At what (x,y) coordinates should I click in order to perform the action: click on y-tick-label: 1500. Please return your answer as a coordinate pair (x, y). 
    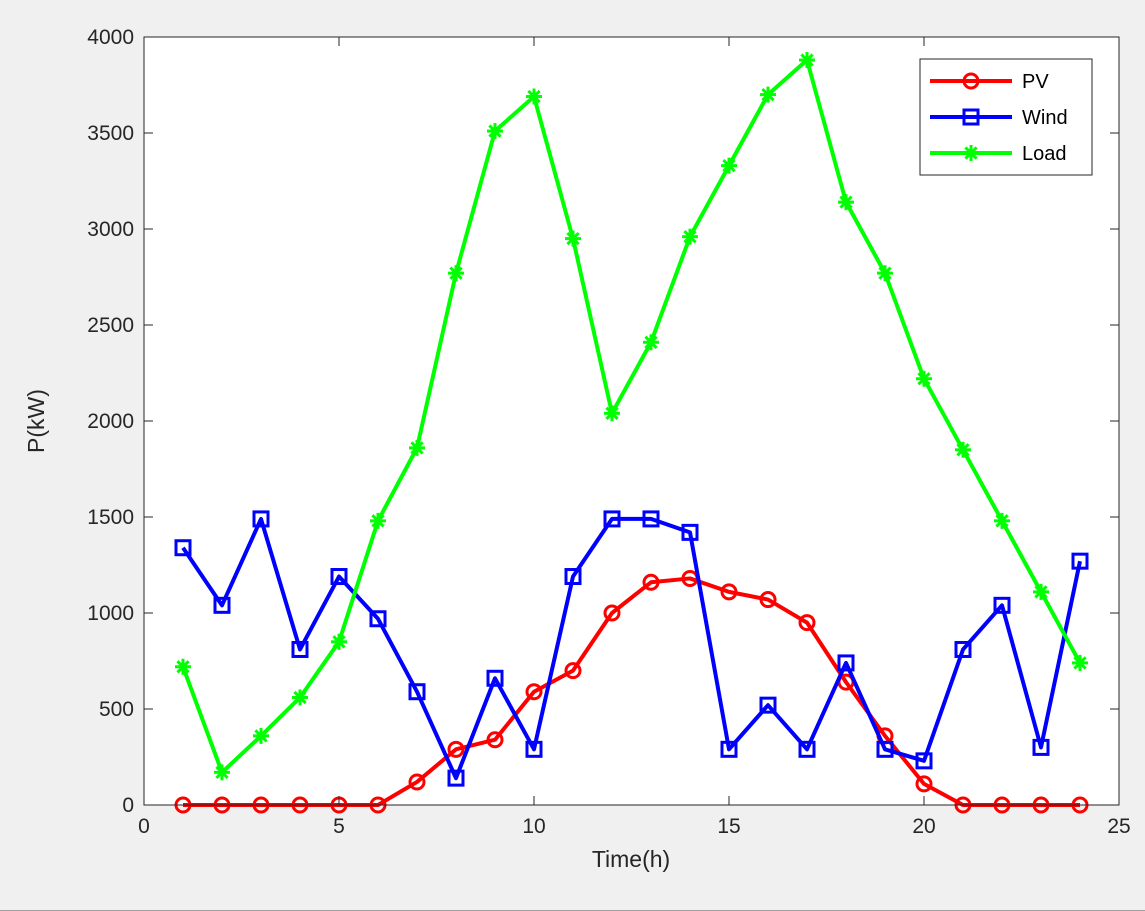
    Looking at the image, I should click on (110, 517).